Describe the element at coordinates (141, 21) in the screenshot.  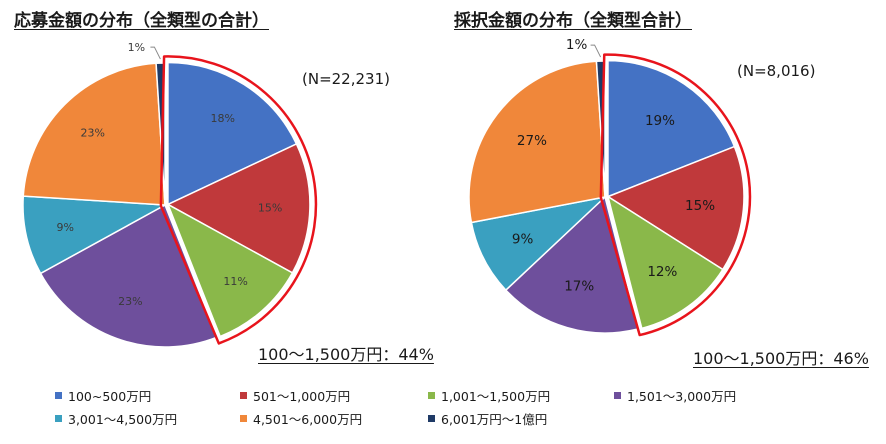
I see `left-chart-title: 応募金額の分布（全類型の合計）` at that location.